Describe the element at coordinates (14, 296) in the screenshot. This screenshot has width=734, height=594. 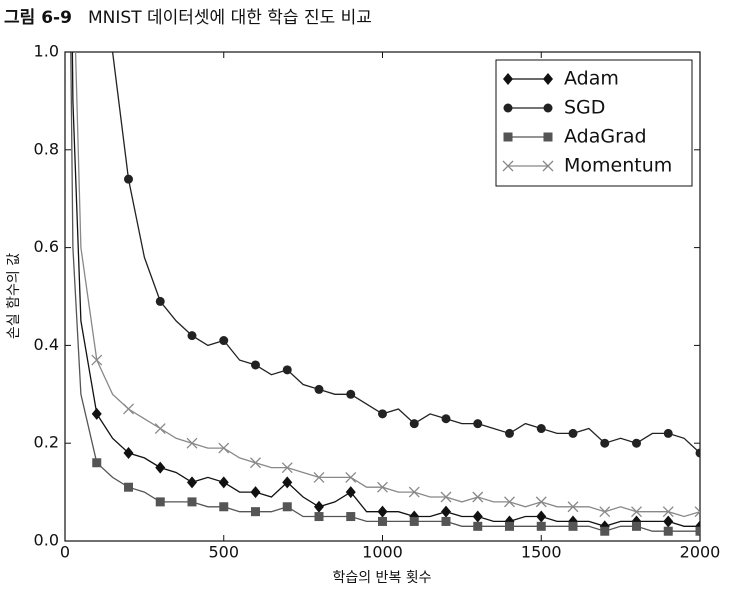
I see `y-axis-label: 손실 함수의 값` at that location.